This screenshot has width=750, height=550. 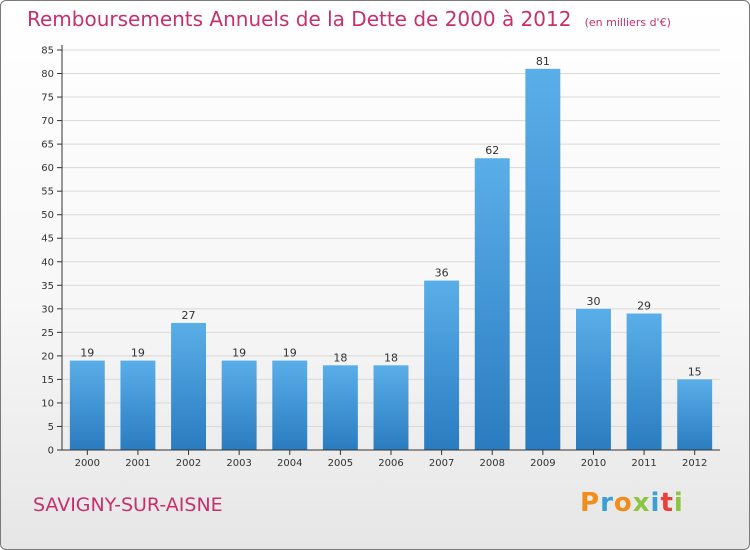 I want to click on logo-letter: P, so click(x=590, y=503).